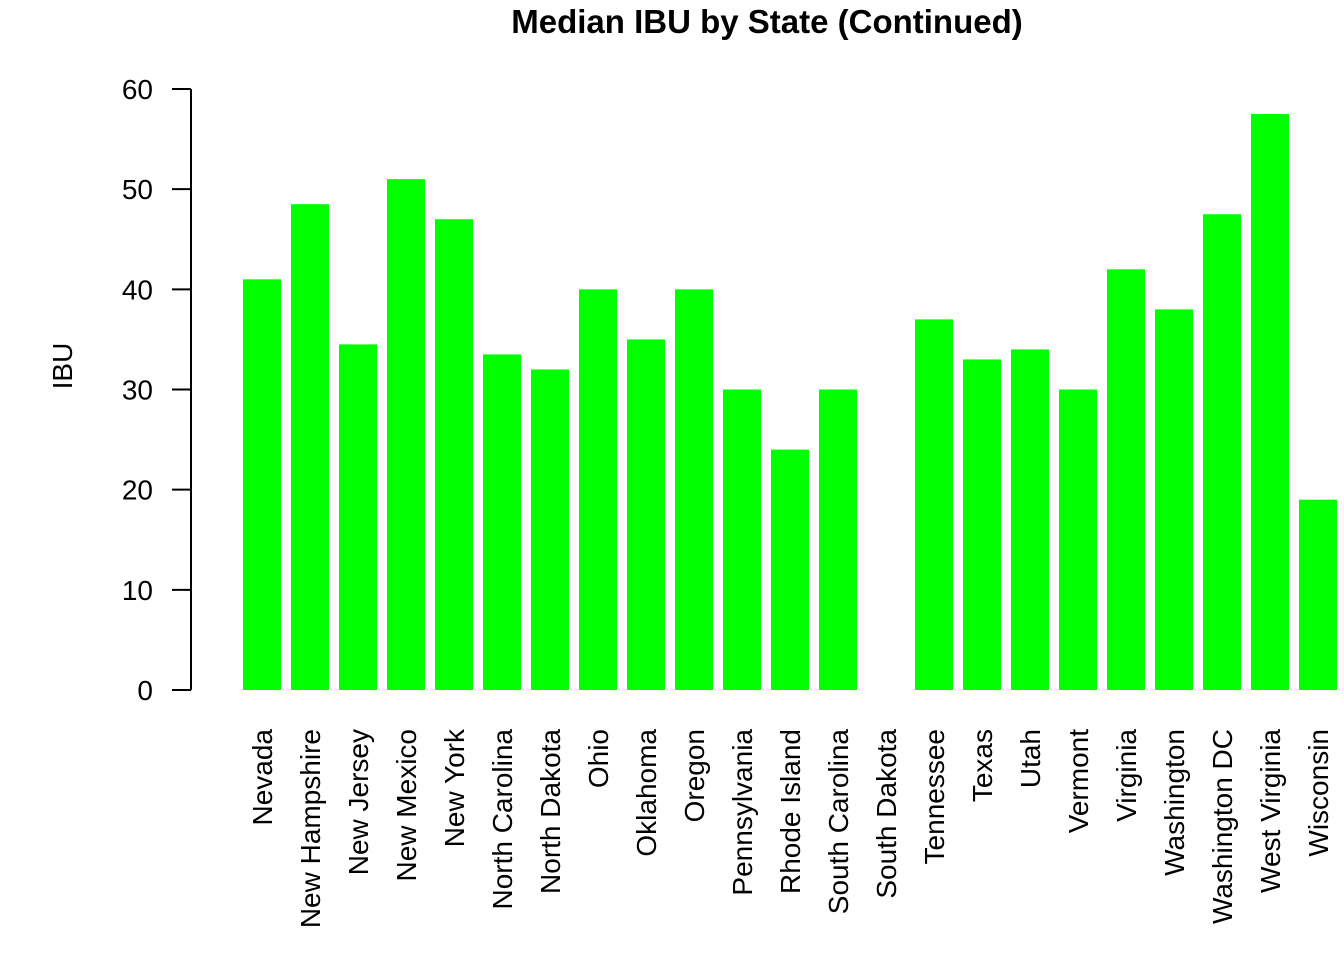  What do you see at coordinates (982, 765) in the screenshot?
I see `x-tick-label: Texas` at bounding box center [982, 765].